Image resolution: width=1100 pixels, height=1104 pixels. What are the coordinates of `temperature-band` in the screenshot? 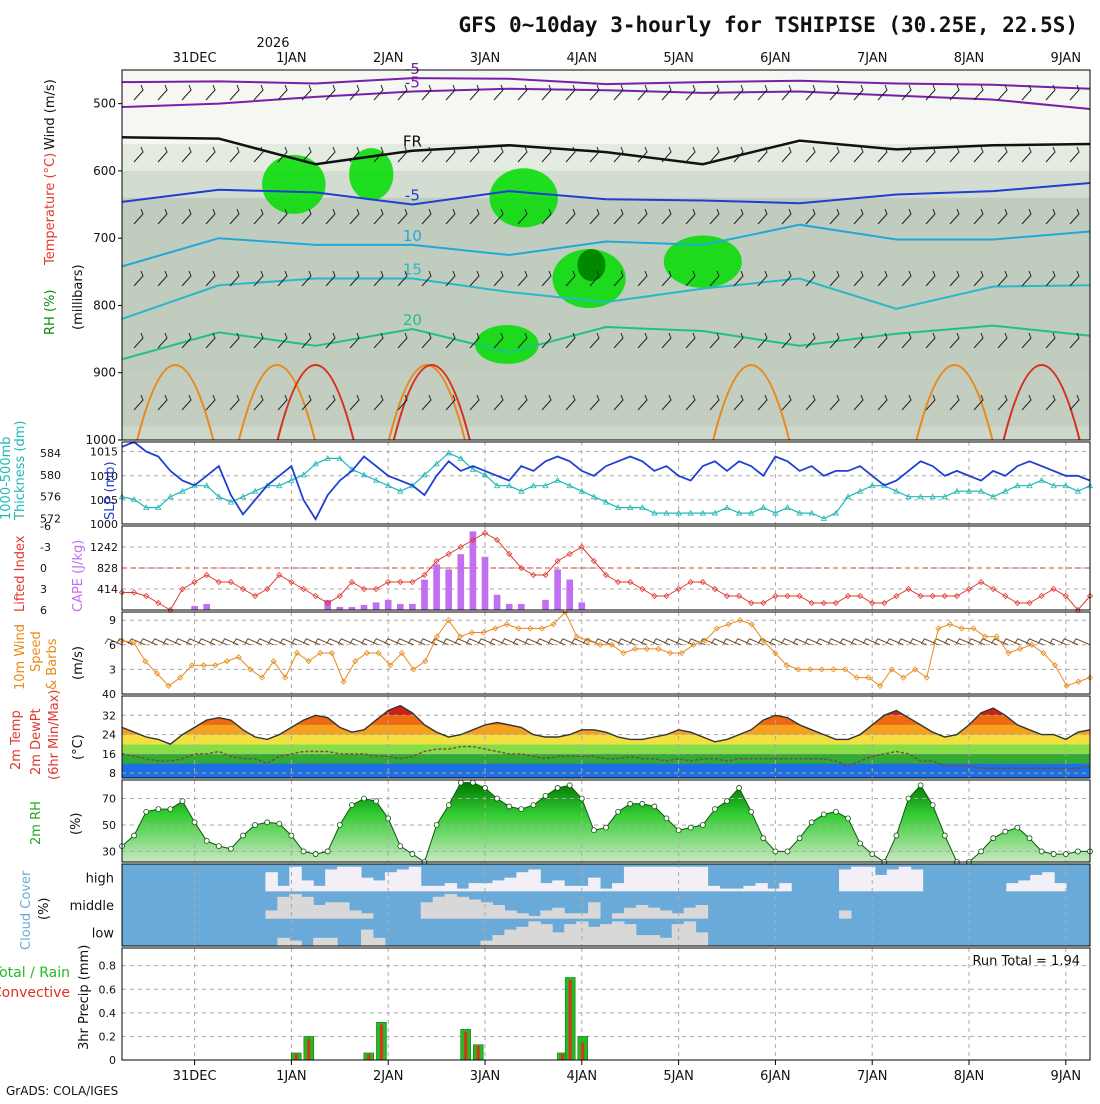 It's located at (606, 739).